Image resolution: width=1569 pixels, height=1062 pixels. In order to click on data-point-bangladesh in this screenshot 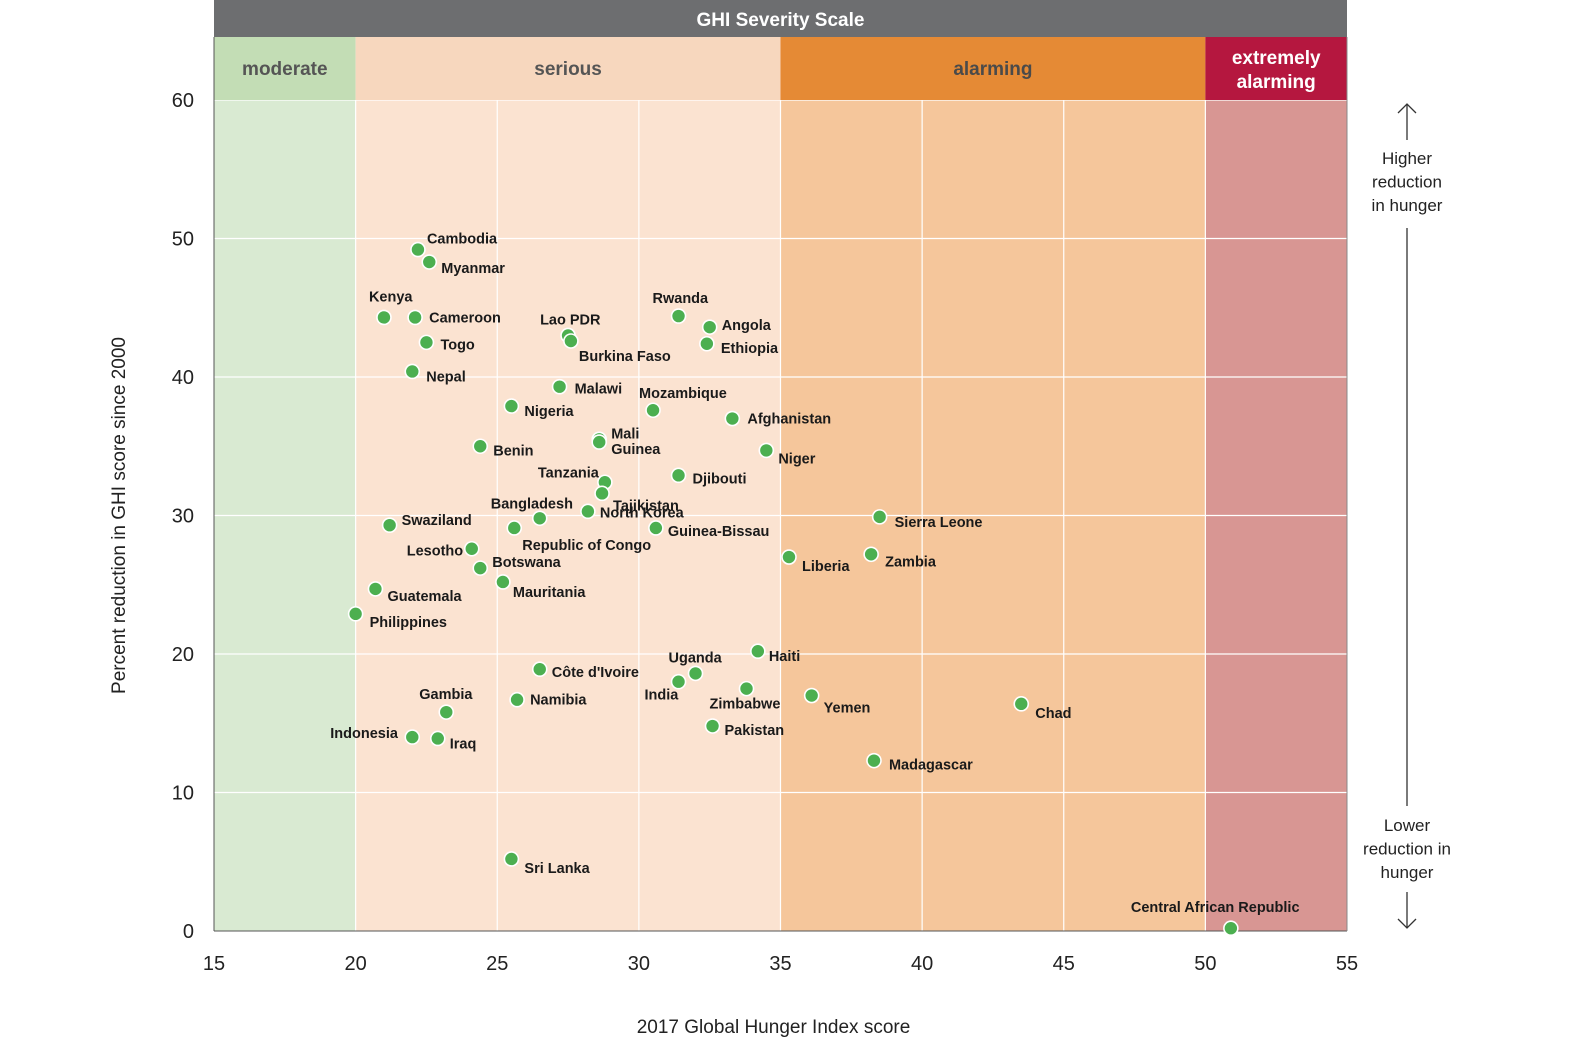, I will do `click(539, 518)`.